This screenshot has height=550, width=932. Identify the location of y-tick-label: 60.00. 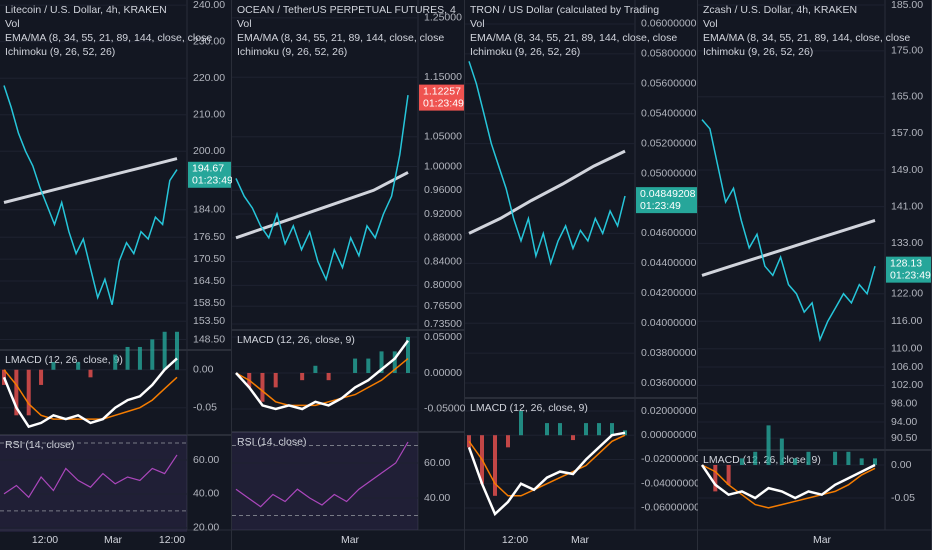
(437, 463).